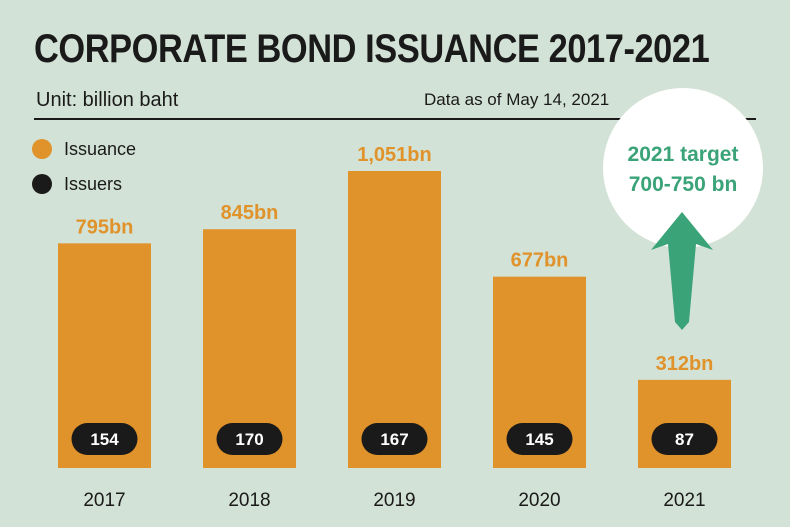  What do you see at coordinates (517, 99) in the screenshot?
I see `data-date-note: Data as of May 14, 2021` at bounding box center [517, 99].